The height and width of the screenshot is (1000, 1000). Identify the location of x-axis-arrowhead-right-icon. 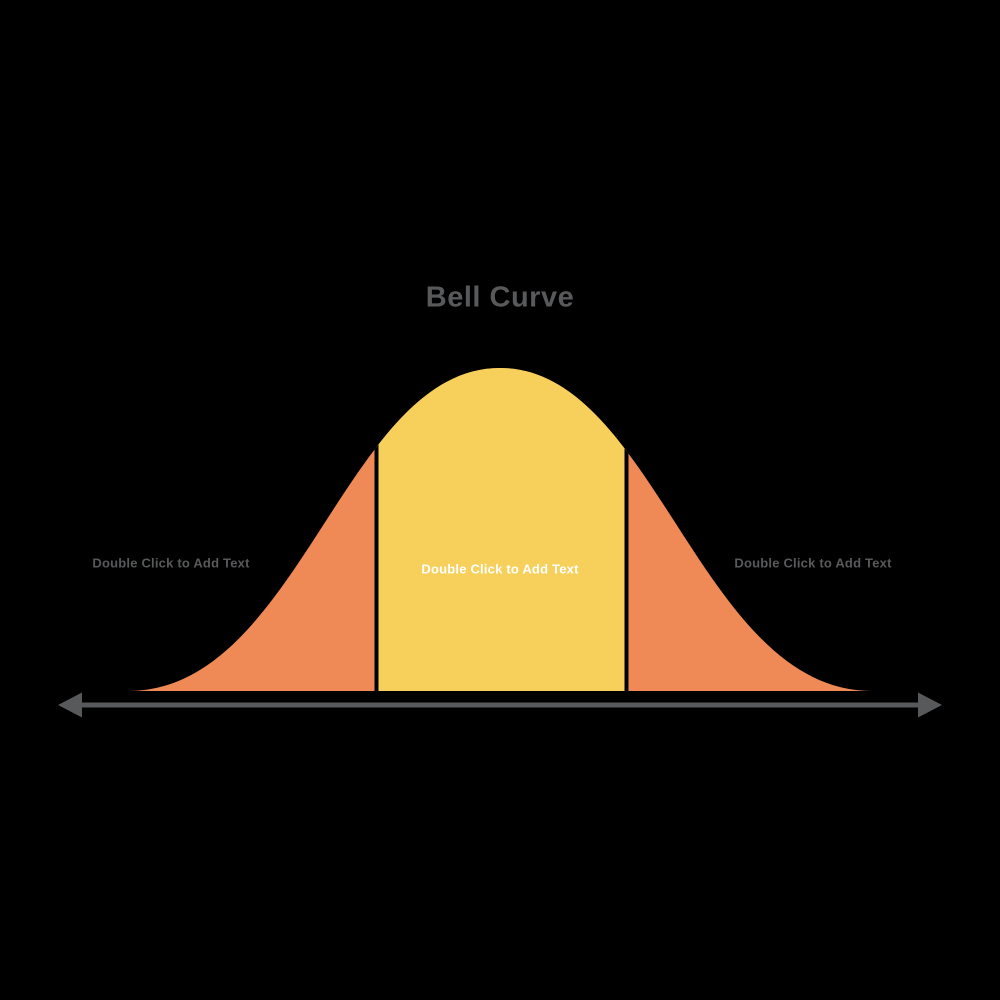
(930, 705).